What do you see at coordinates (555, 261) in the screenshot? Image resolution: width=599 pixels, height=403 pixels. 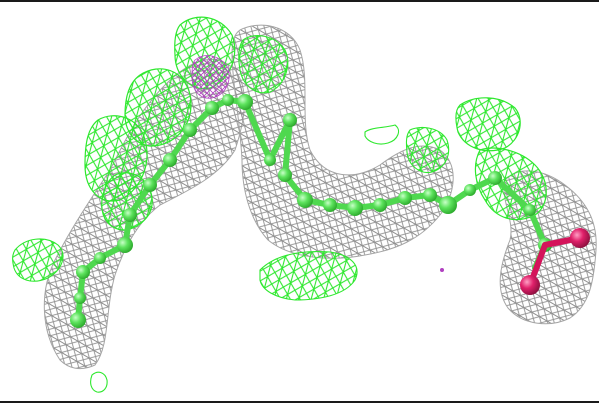 I see `oxygen-atoms` at bounding box center [555, 261].